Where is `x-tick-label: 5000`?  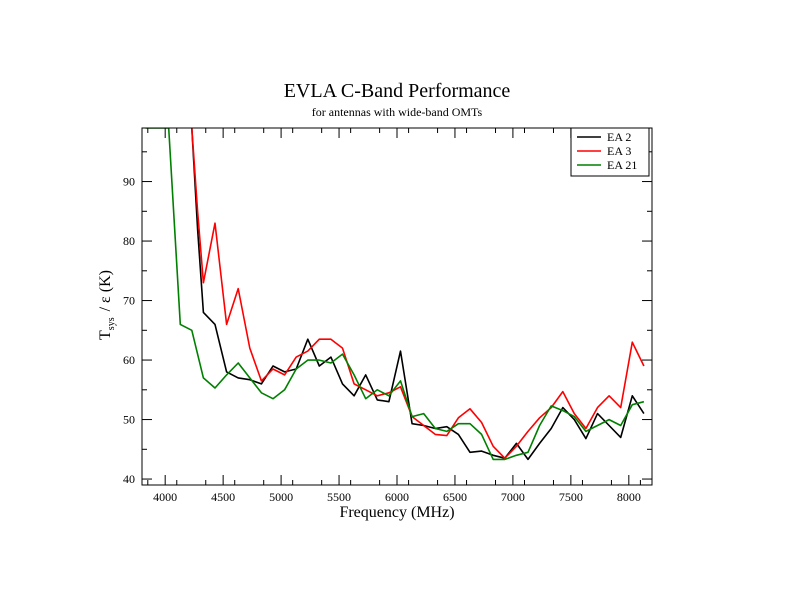 x-tick-label: 5000 is located at coordinates (281, 497).